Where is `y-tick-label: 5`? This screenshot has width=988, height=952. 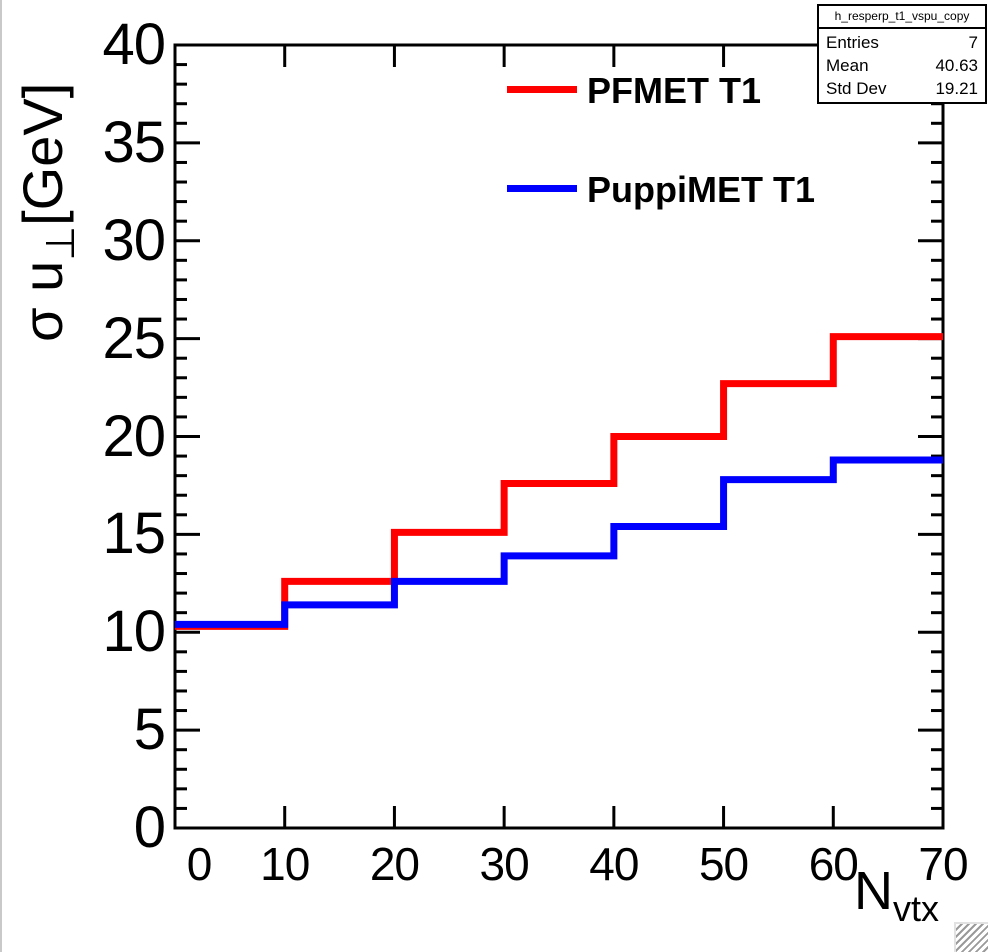 y-tick-label: 5 is located at coordinates (149, 730).